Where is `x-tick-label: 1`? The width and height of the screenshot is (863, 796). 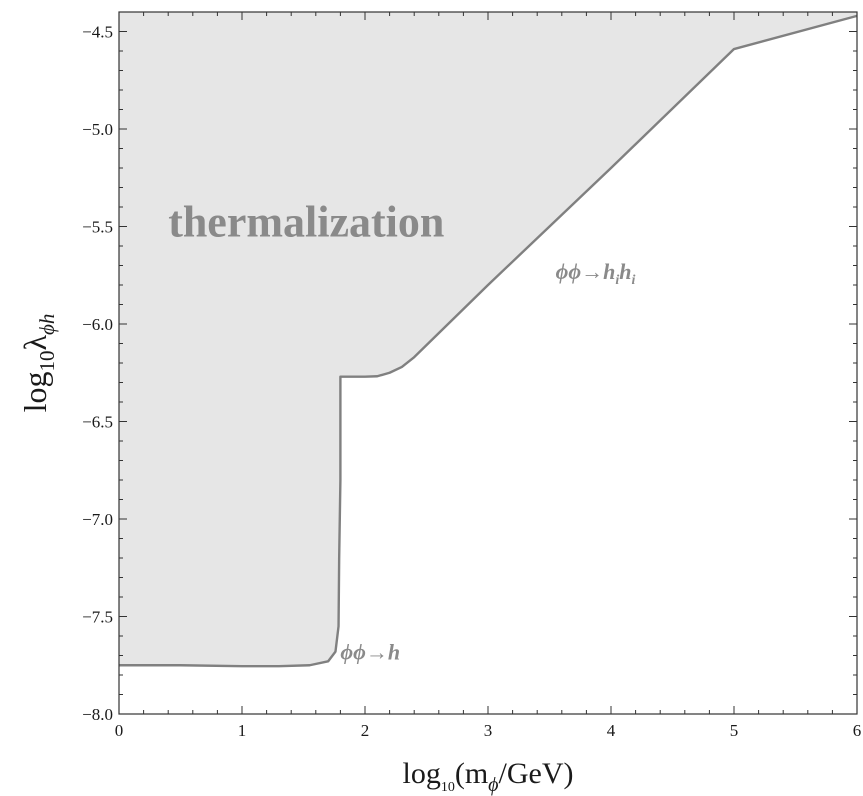 x-tick-label: 1 is located at coordinates (242, 730).